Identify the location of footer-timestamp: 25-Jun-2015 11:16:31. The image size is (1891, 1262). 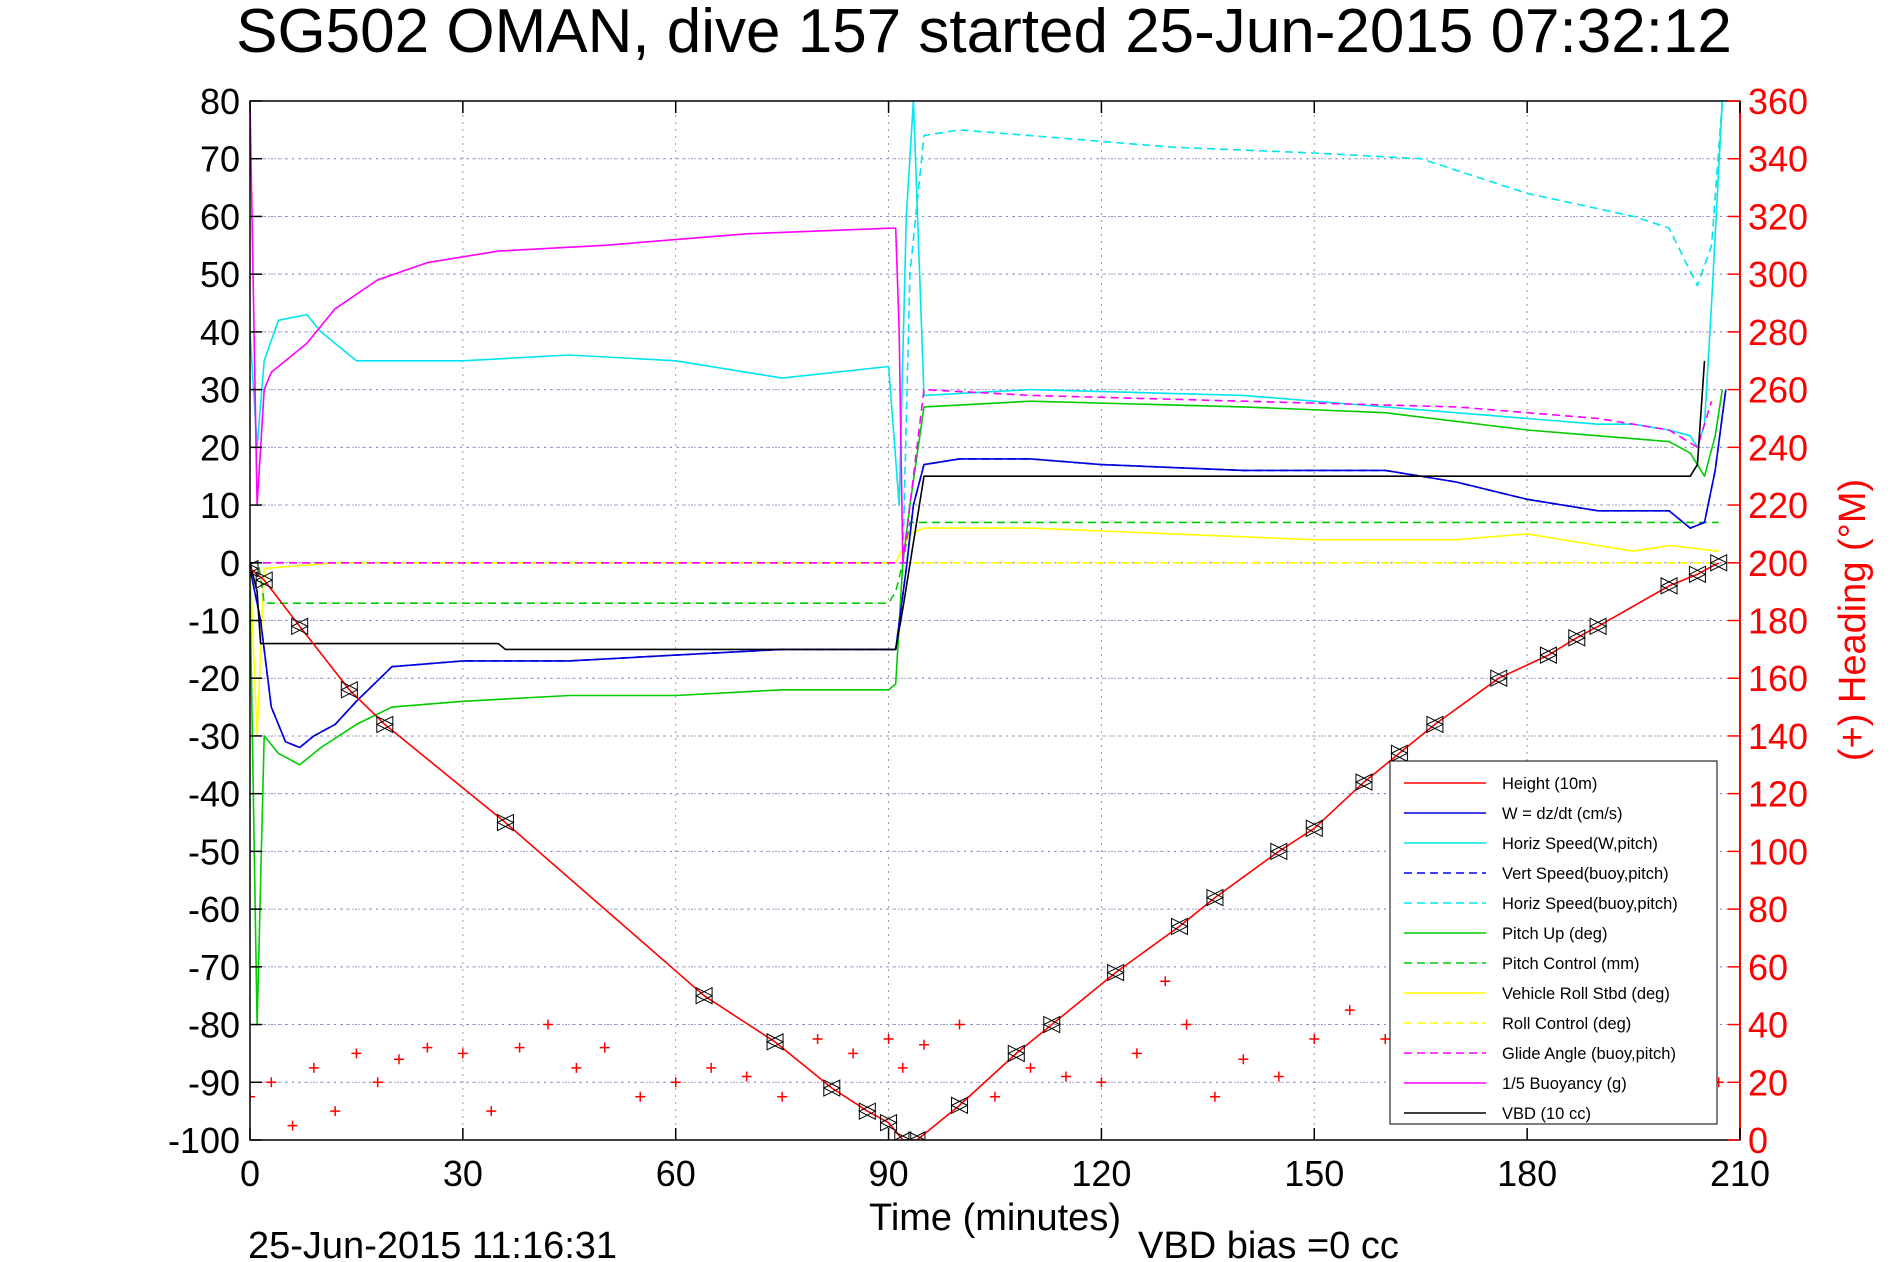
(432, 1243).